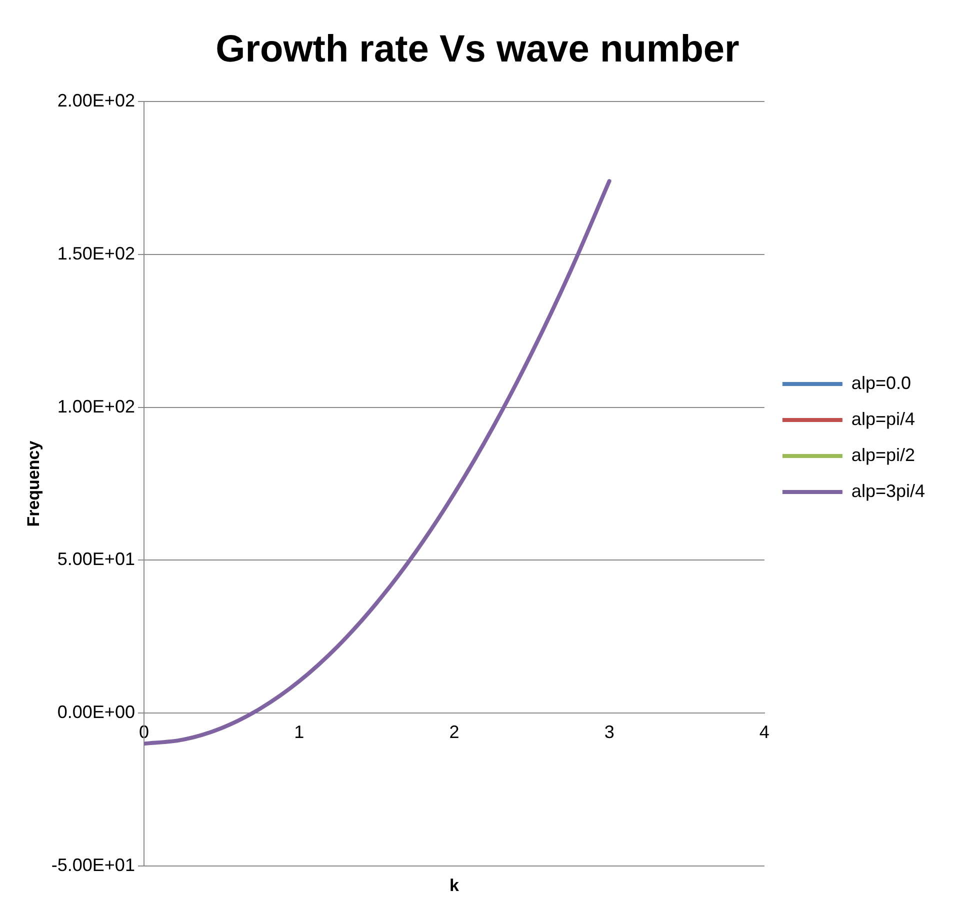 The image size is (955, 916). What do you see at coordinates (454, 732) in the screenshot?
I see `x-tick-label: 2` at bounding box center [454, 732].